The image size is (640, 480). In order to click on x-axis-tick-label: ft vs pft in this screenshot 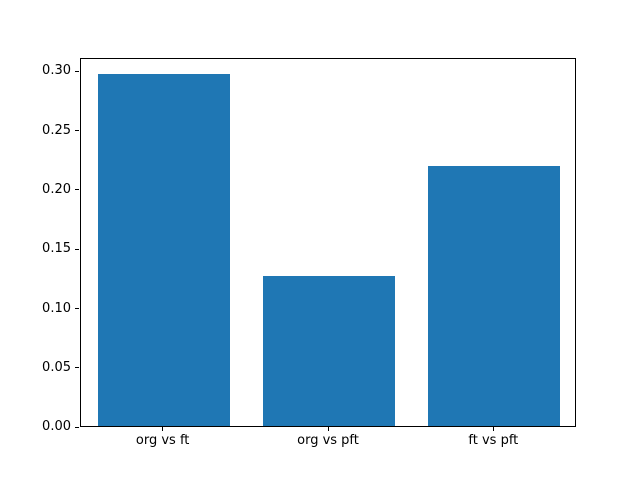, I will do `click(493, 441)`.